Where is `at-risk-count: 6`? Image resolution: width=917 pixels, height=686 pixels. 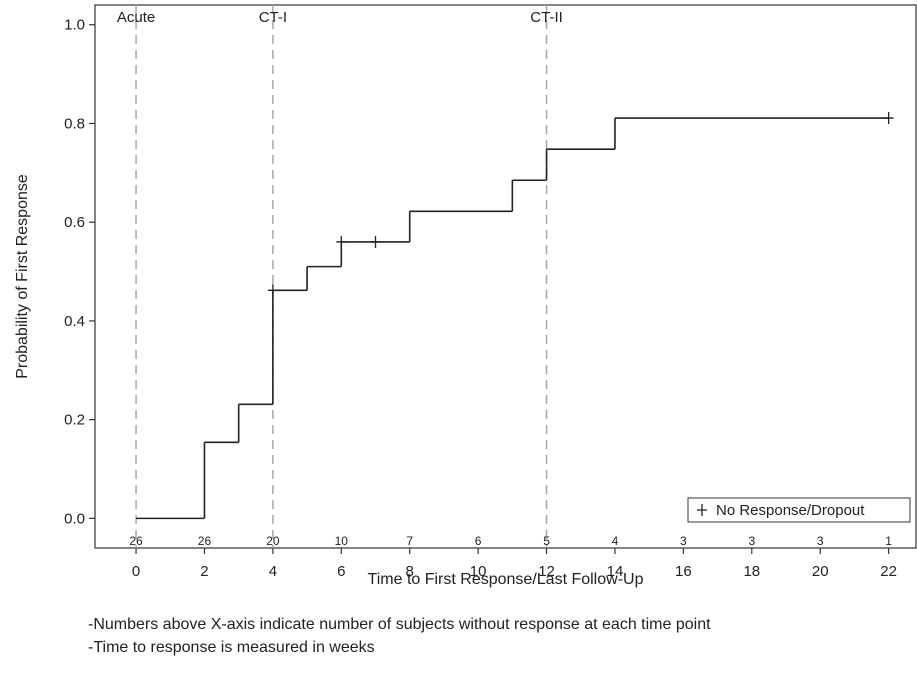 at-risk-count: 6 is located at coordinates (478, 541).